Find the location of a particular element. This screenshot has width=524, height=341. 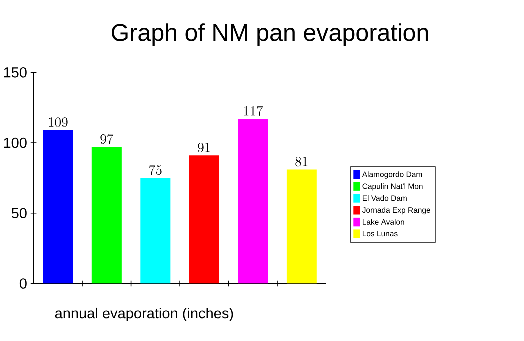

data-label: 81 is located at coordinates (302, 162).